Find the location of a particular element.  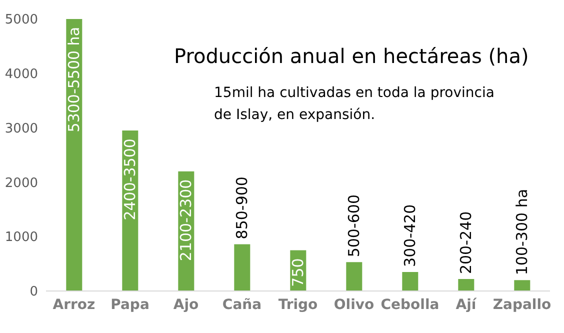

data-label: 200-240 is located at coordinates (466, 242).